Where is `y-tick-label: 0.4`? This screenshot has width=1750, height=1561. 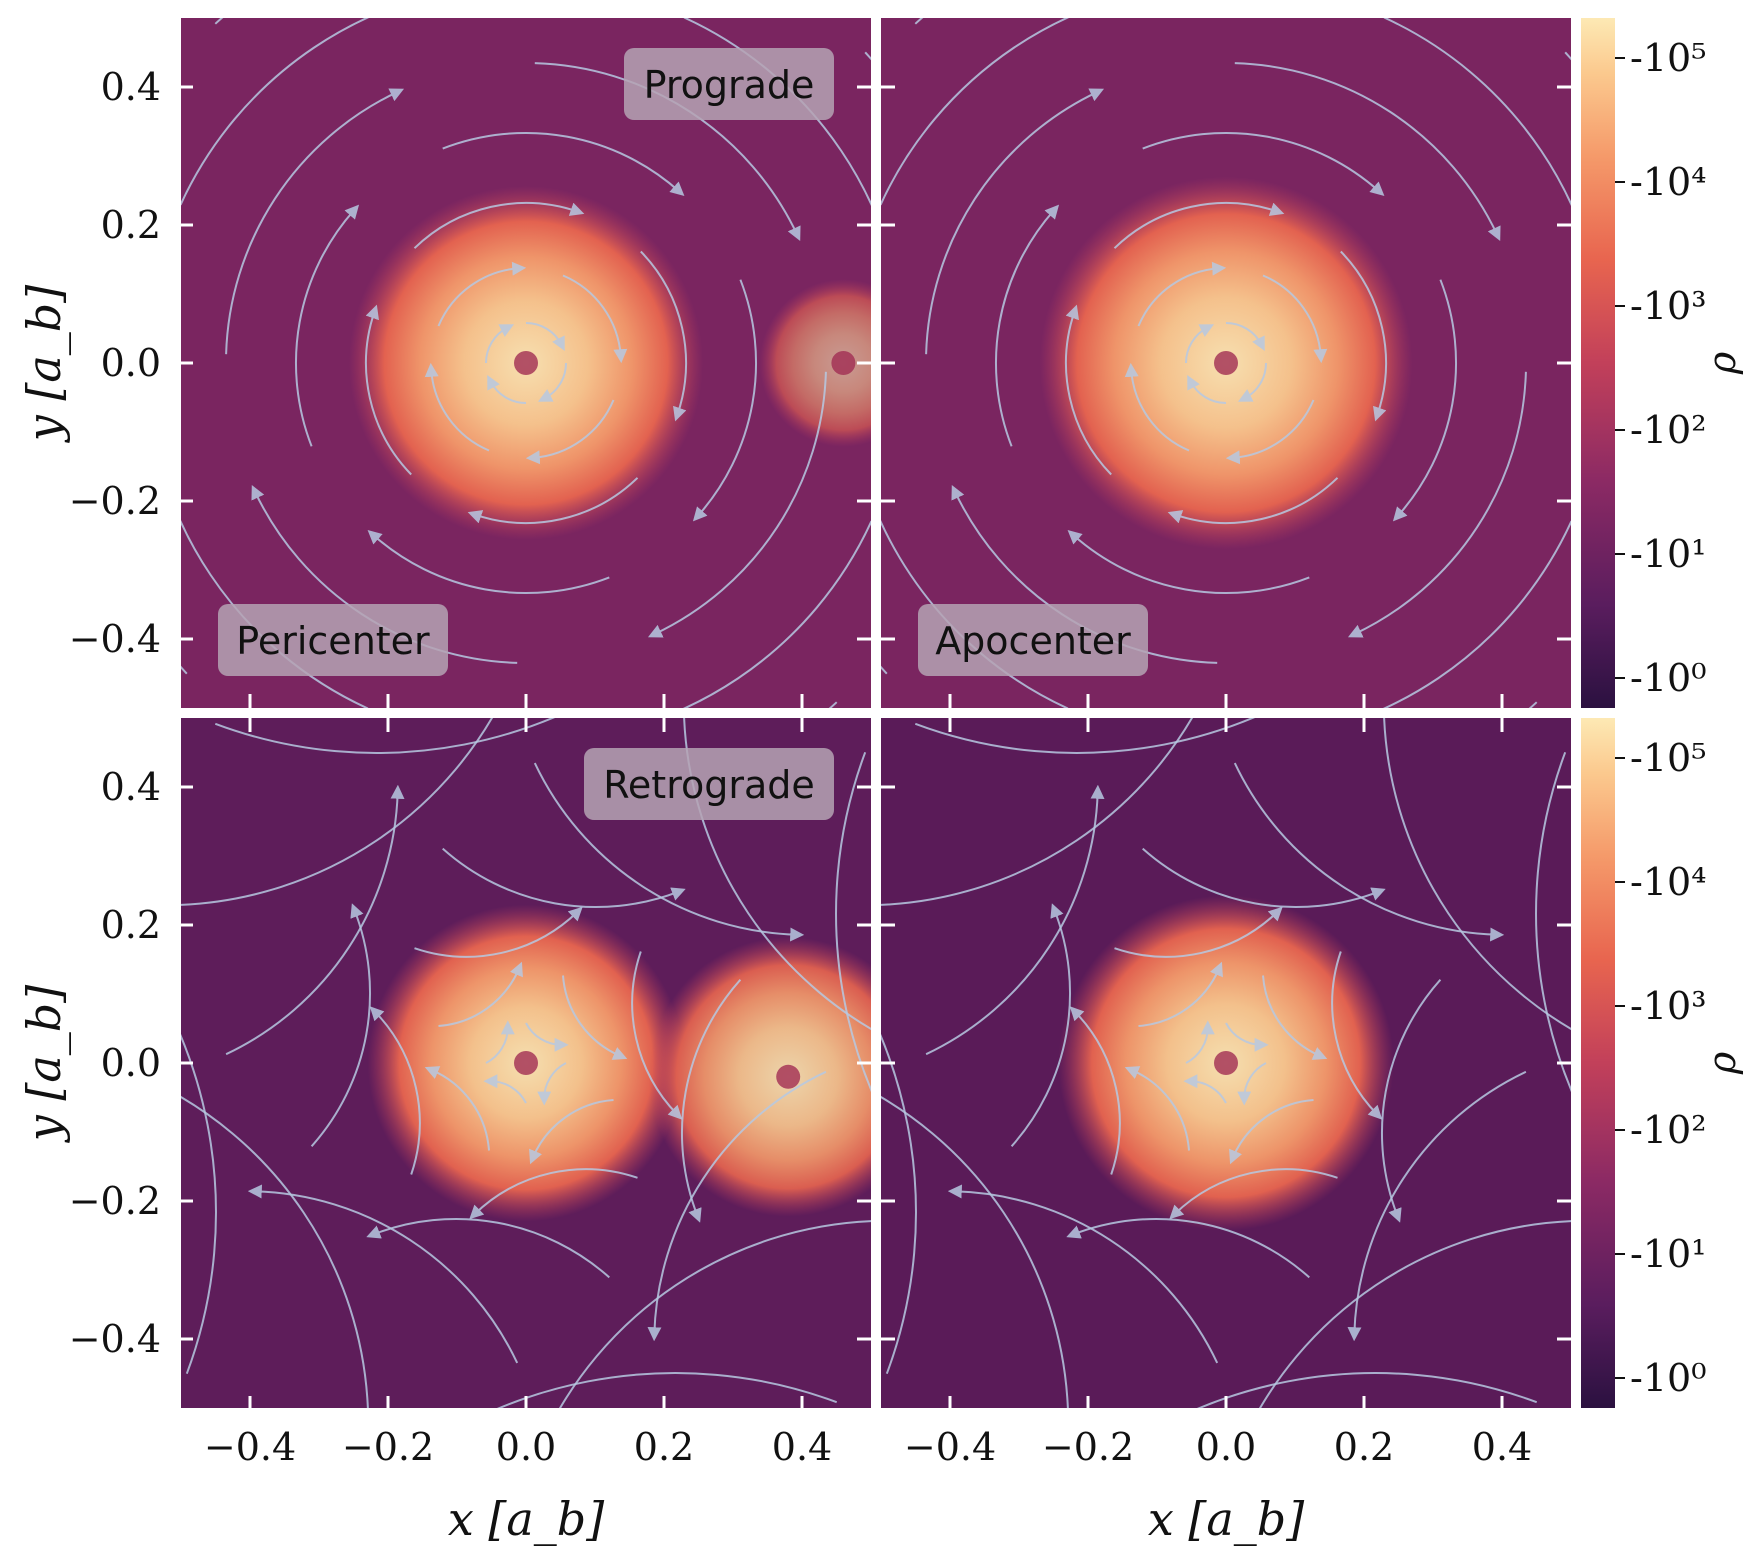
y-tick-label: 0.4 is located at coordinates (131, 787).